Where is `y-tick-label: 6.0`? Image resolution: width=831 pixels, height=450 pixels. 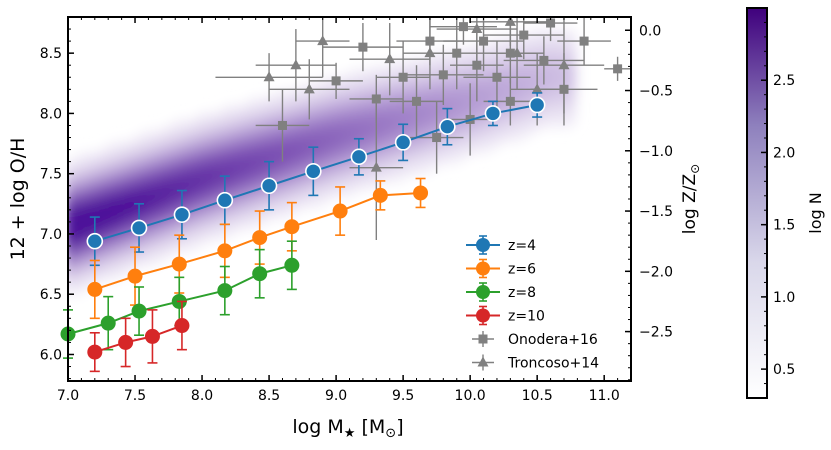
y-tick-label: 6.0 is located at coordinates (51, 355).